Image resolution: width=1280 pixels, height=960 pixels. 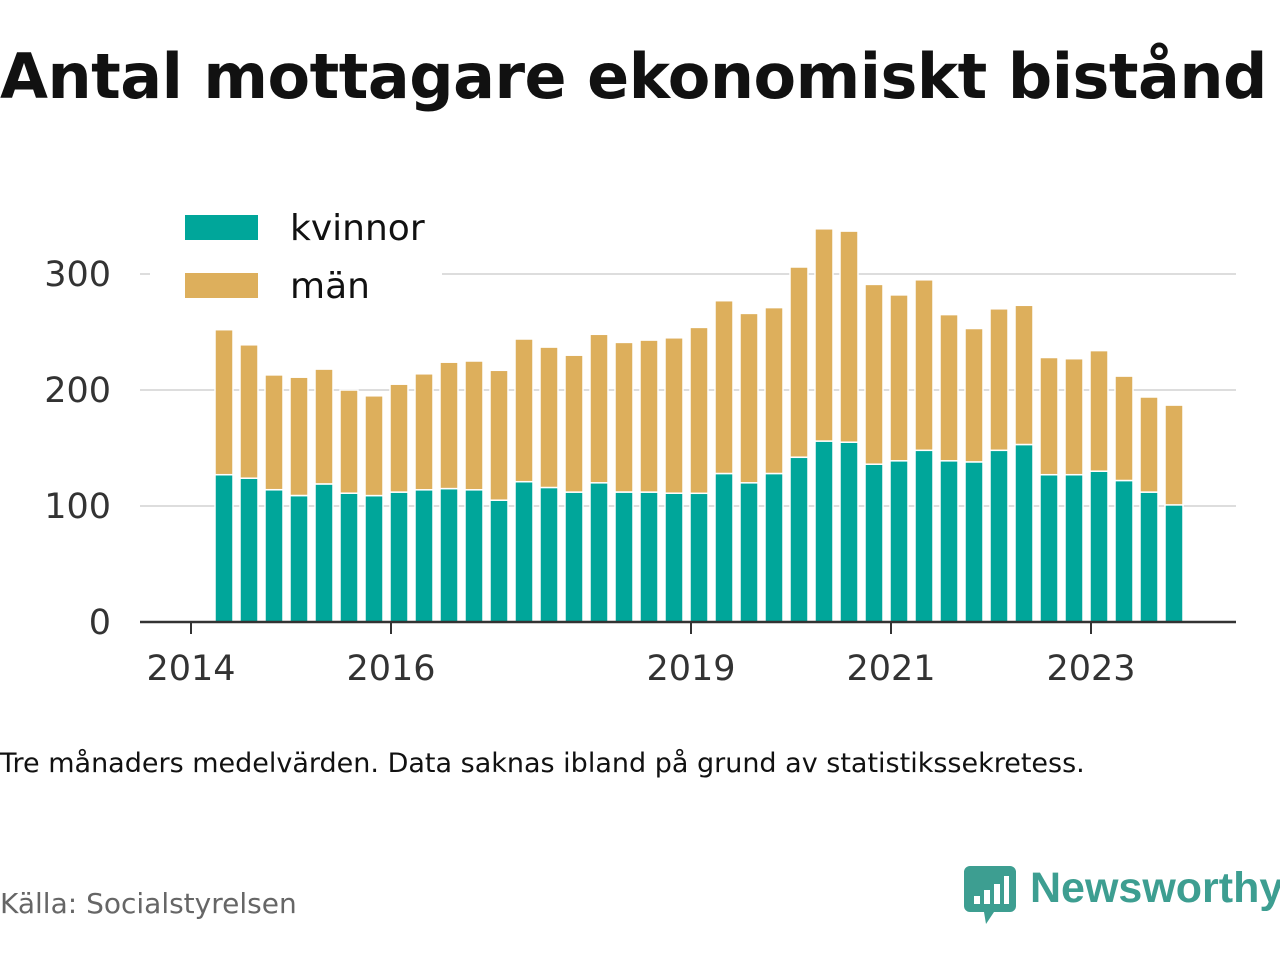 What do you see at coordinates (77, 507) in the screenshot?
I see `y-tick-label: 100` at bounding box center [77, 507].